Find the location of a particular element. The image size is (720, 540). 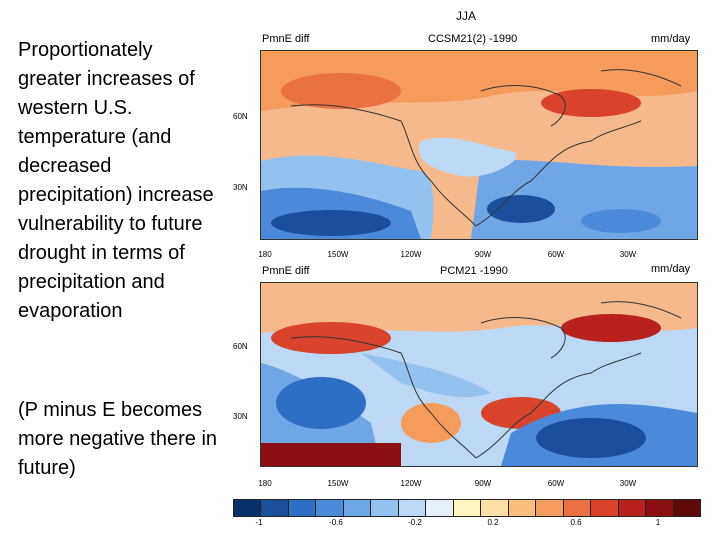

top-panel-left-label: PmnE diff is located at coordinates (286, 39).